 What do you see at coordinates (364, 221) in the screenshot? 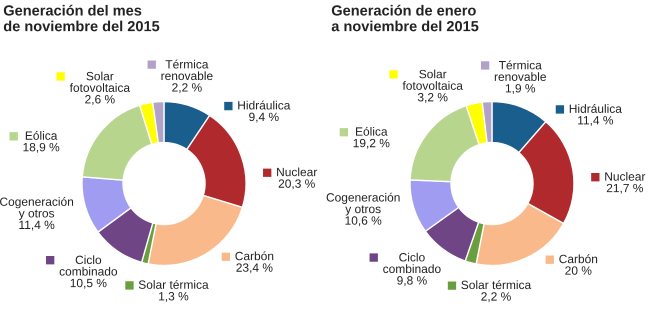
I see `data-label: 10,6 %` at bounding box center [364, 221].